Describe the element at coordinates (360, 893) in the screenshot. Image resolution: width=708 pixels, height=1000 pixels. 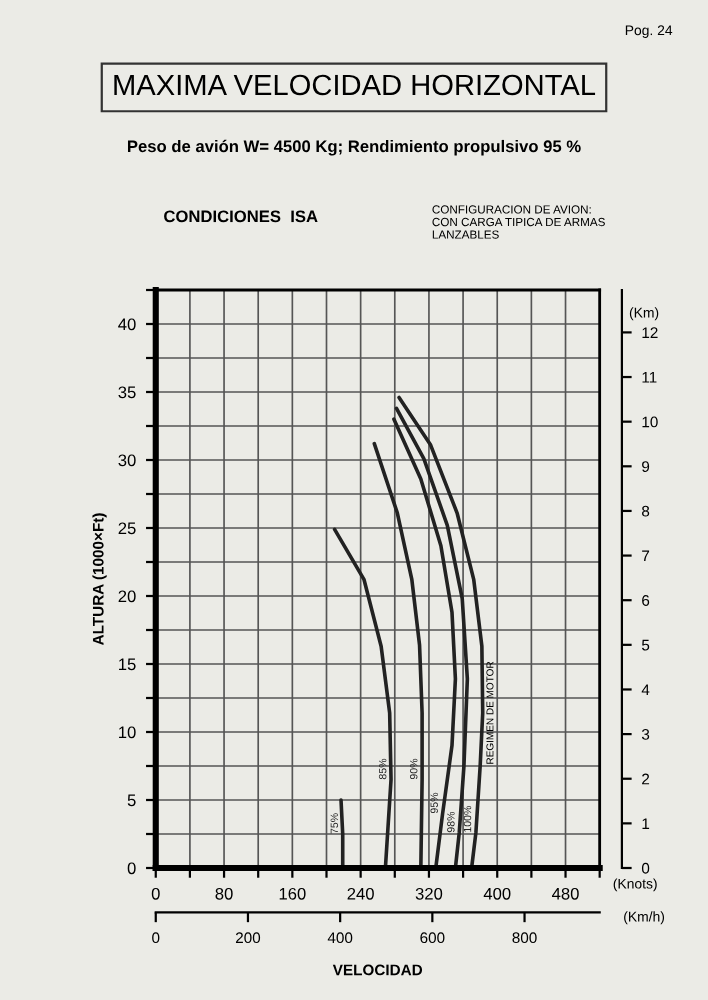
I see `x-tick-label: 240` at that location.